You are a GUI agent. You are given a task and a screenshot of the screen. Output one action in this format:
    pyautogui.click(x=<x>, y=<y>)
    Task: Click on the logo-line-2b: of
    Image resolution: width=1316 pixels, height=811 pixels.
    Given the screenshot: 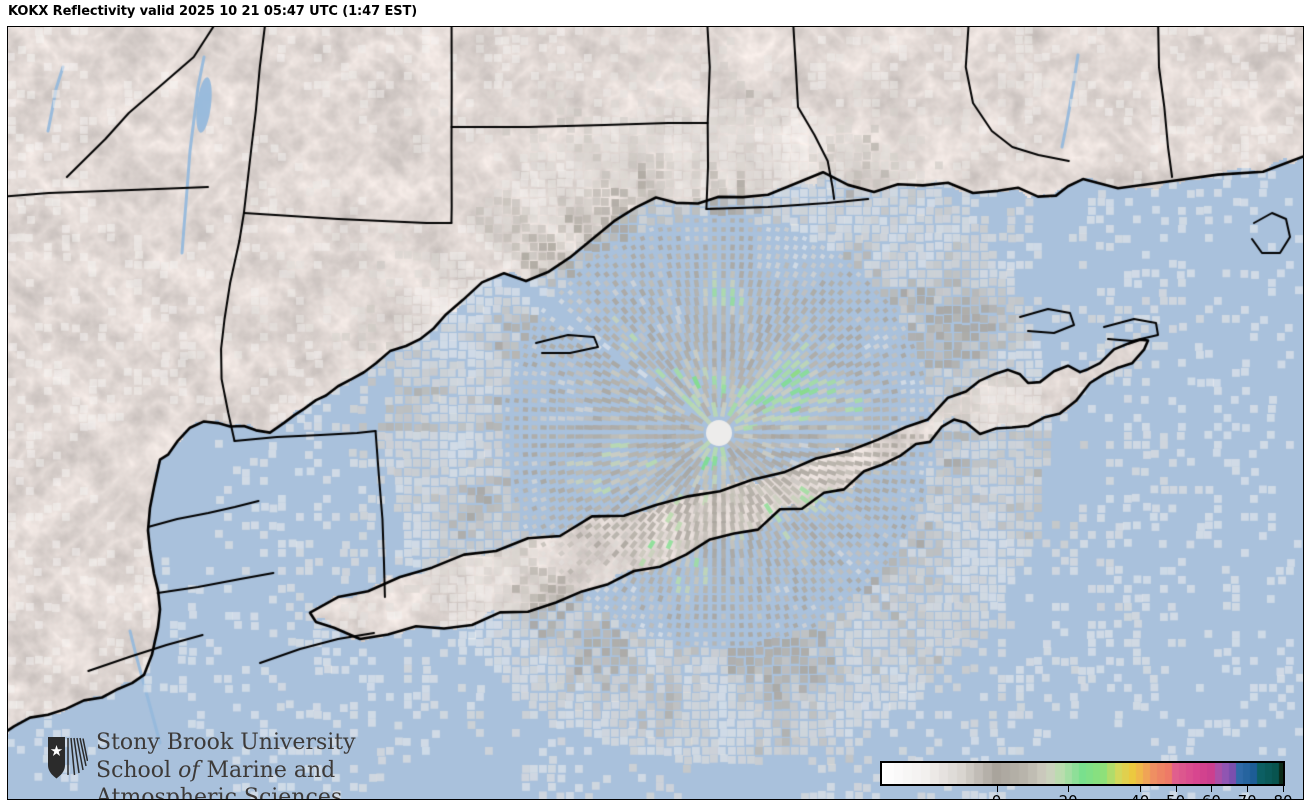 What is the action you would take?
    pyautogui.click(x=189, y=770)
    